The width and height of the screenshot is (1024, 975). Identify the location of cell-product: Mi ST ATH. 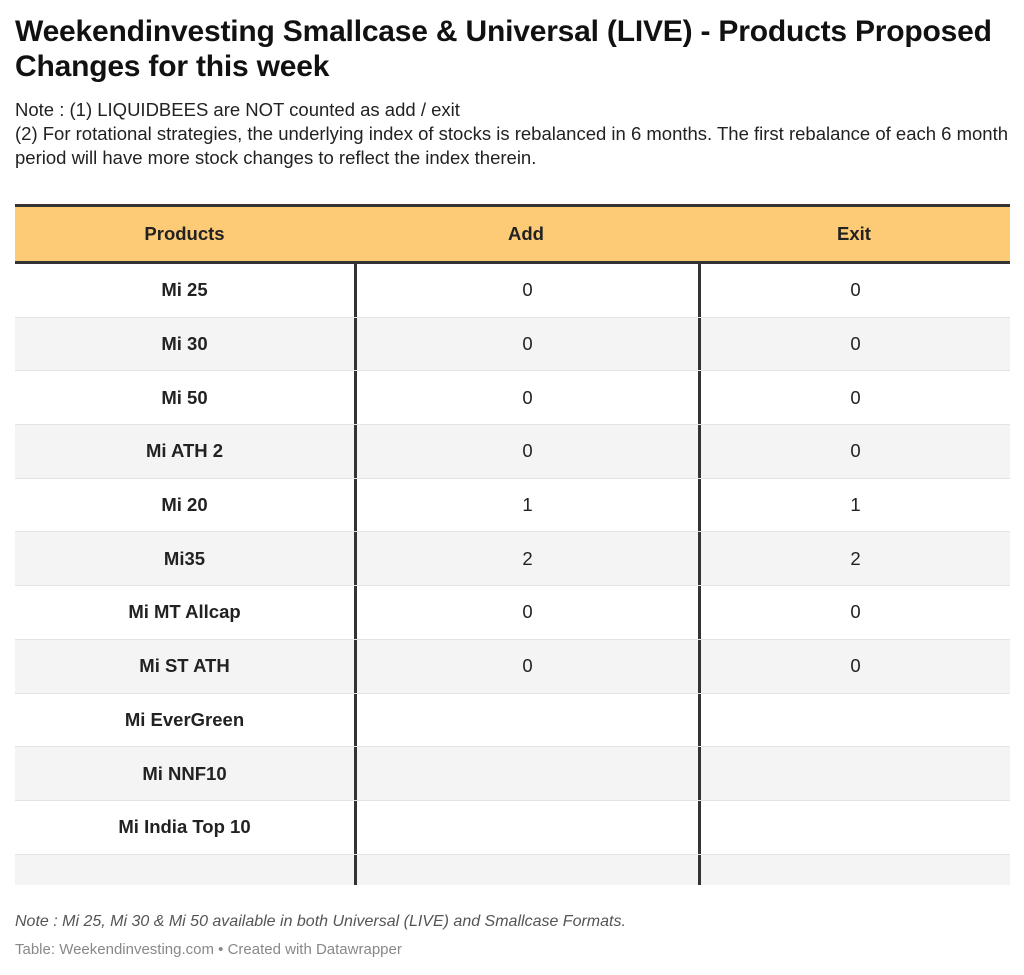
(184, 666).